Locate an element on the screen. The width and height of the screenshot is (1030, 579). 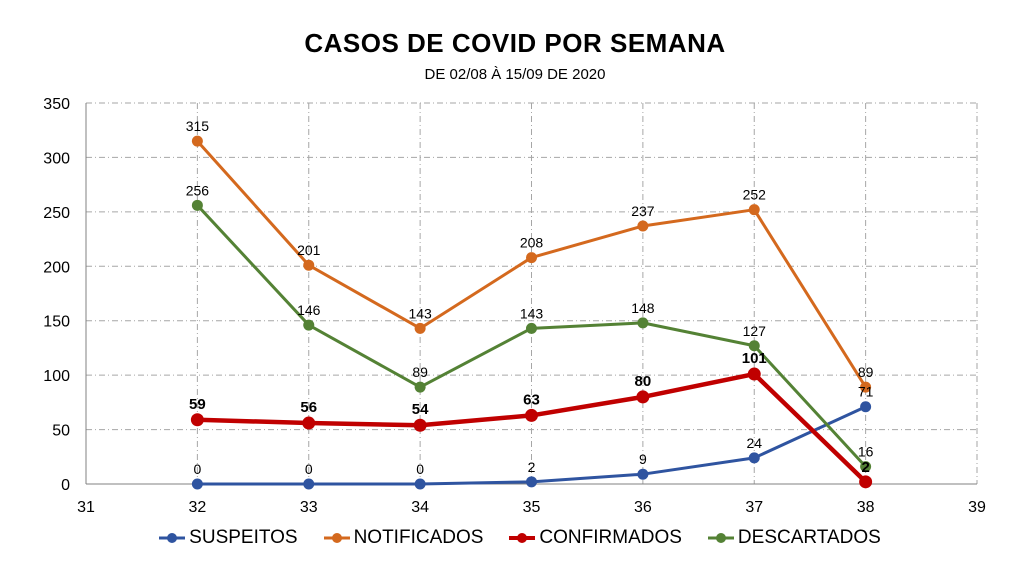
legend-label-descartados: DESCARTADOS is located at coordinates (809, 537).